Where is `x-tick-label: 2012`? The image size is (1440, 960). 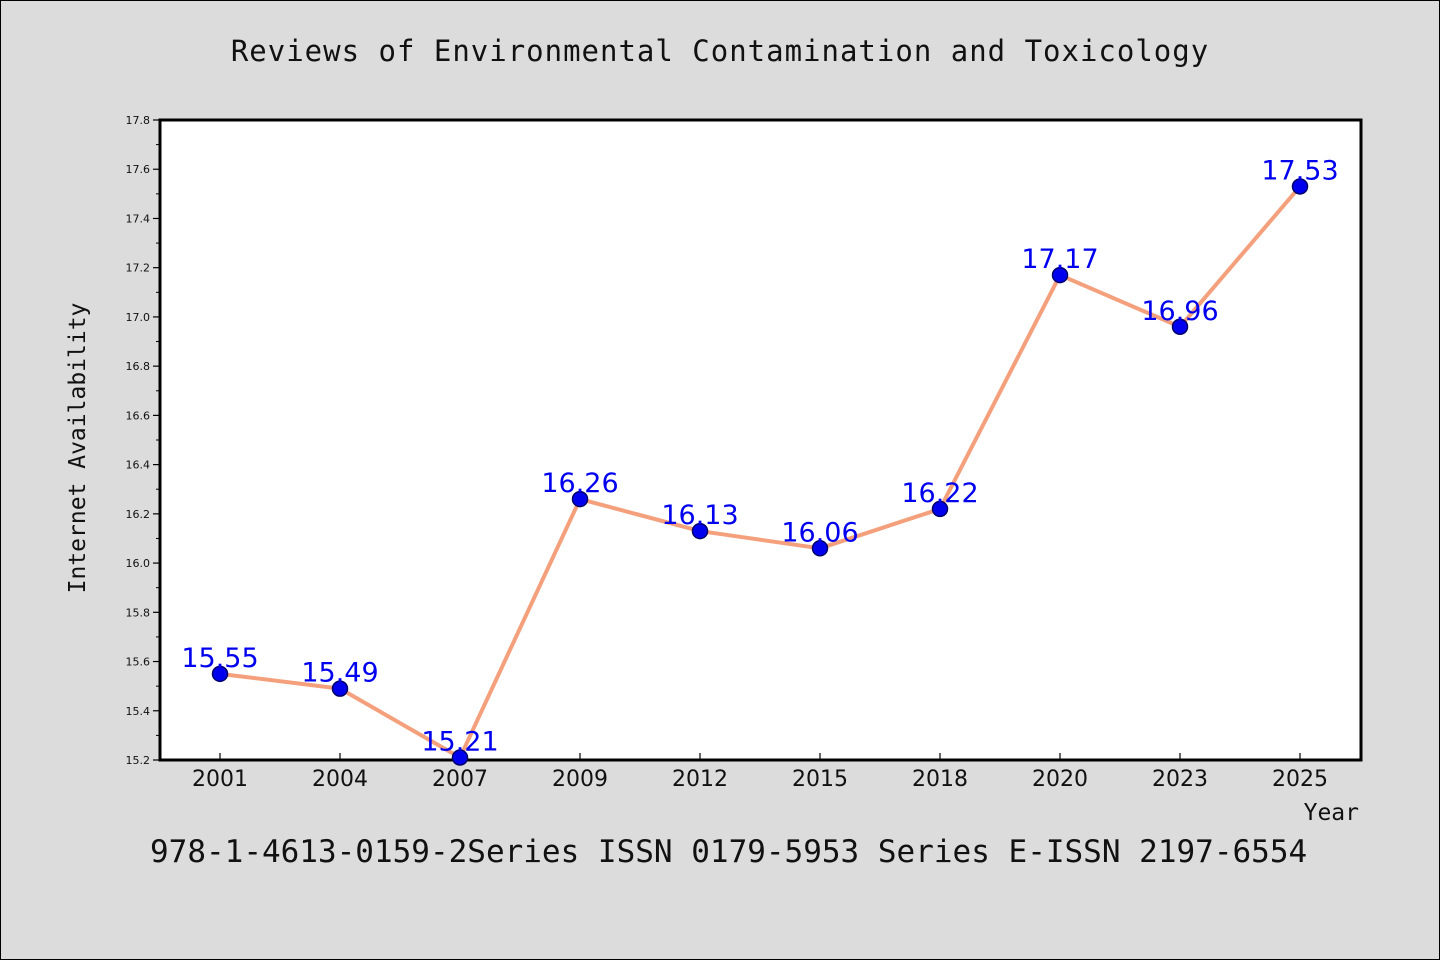
x-tick-label: 2012 is located at coordinates (700, 779).